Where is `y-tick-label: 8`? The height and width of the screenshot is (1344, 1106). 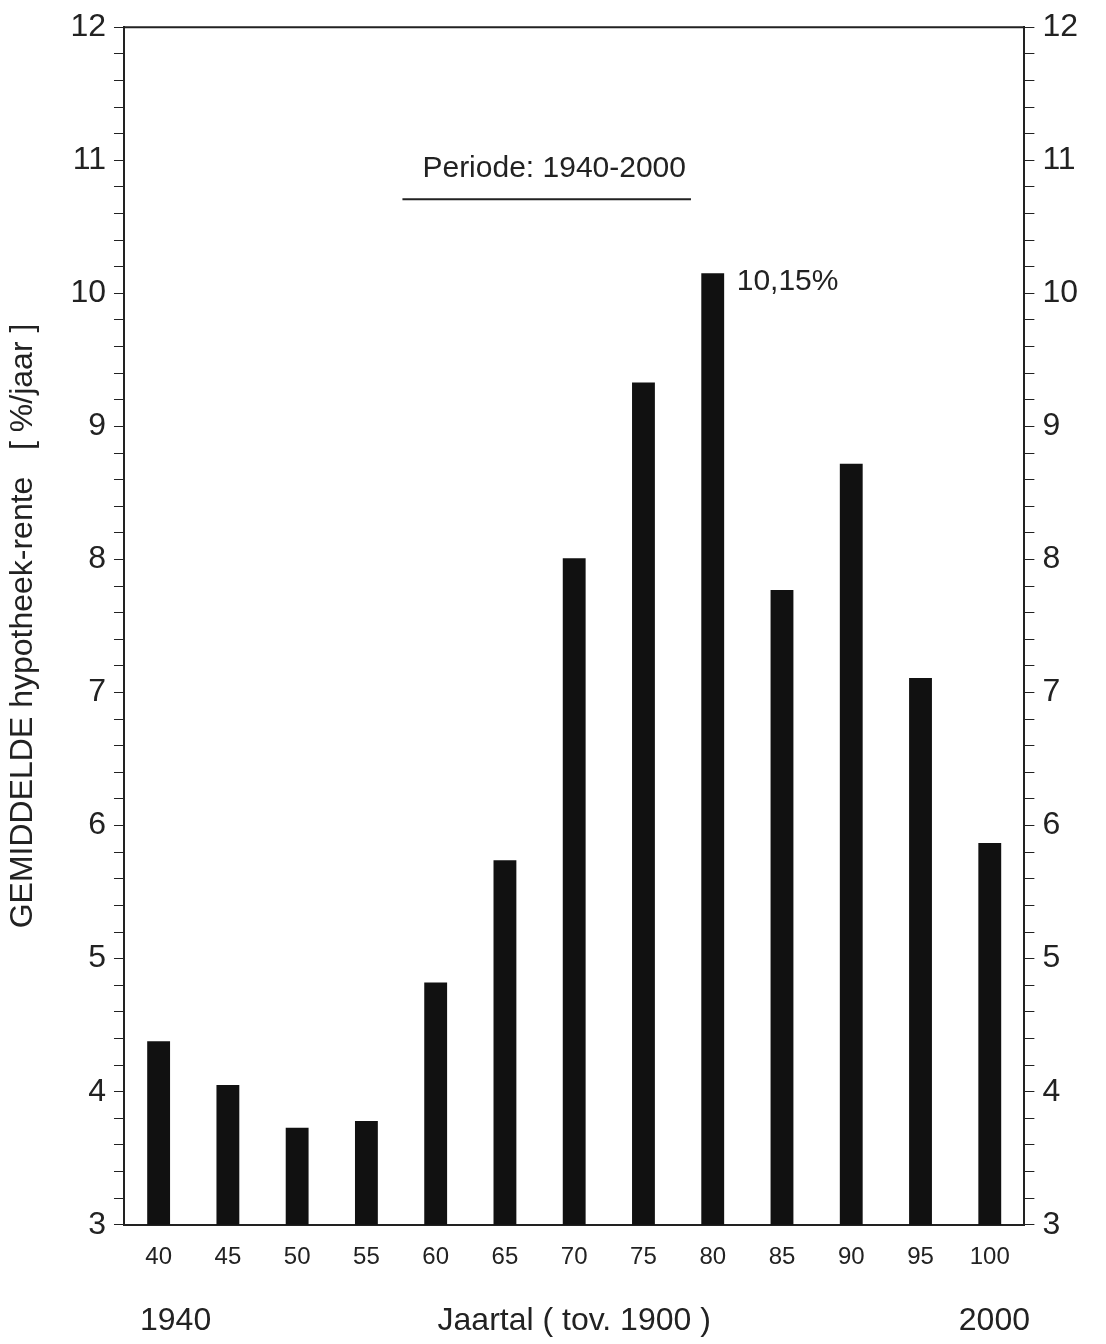 y-tick-label: 8 is located at coordinates (97, 557).